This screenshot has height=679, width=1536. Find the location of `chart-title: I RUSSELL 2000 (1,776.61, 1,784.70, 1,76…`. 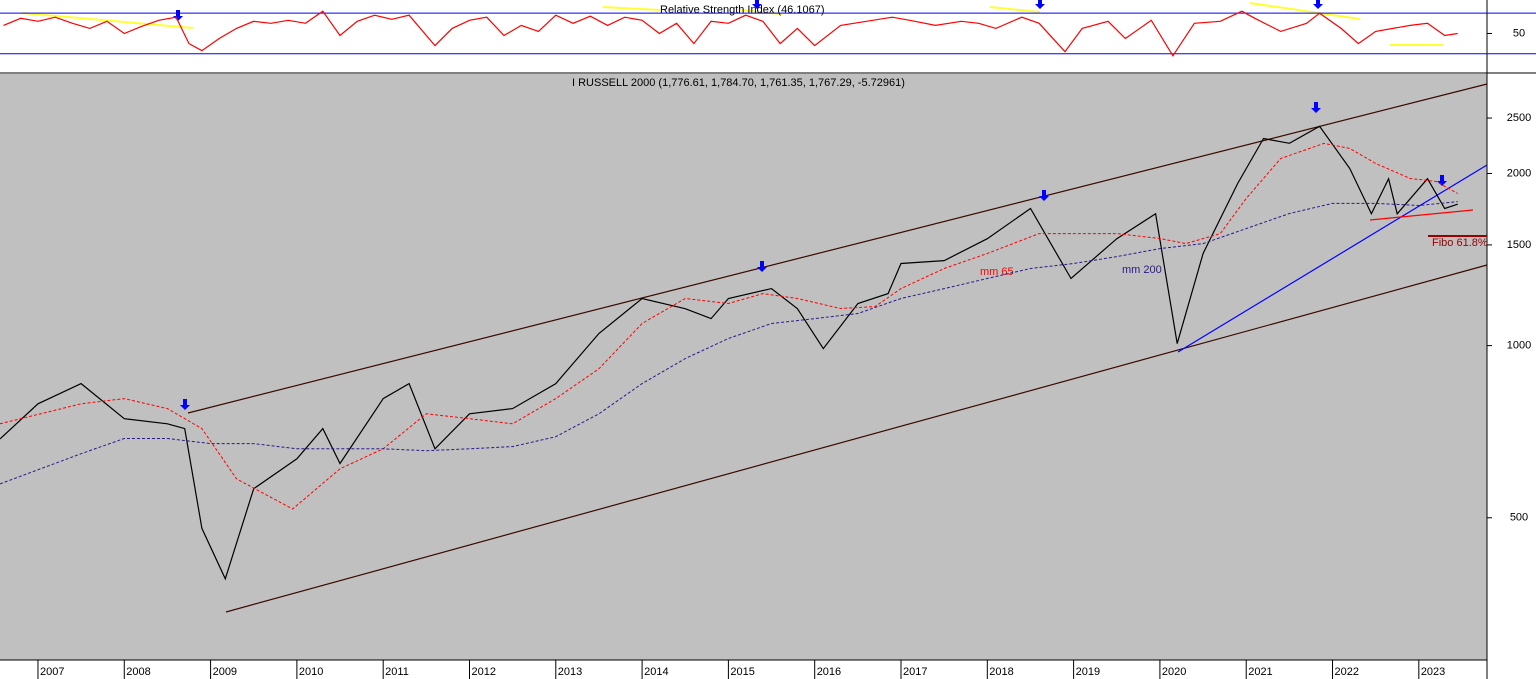

chart-title: I RUSSELL 2000 (1,776.61, 1,784.70, 1,76… is located at coordinates (738, 83).